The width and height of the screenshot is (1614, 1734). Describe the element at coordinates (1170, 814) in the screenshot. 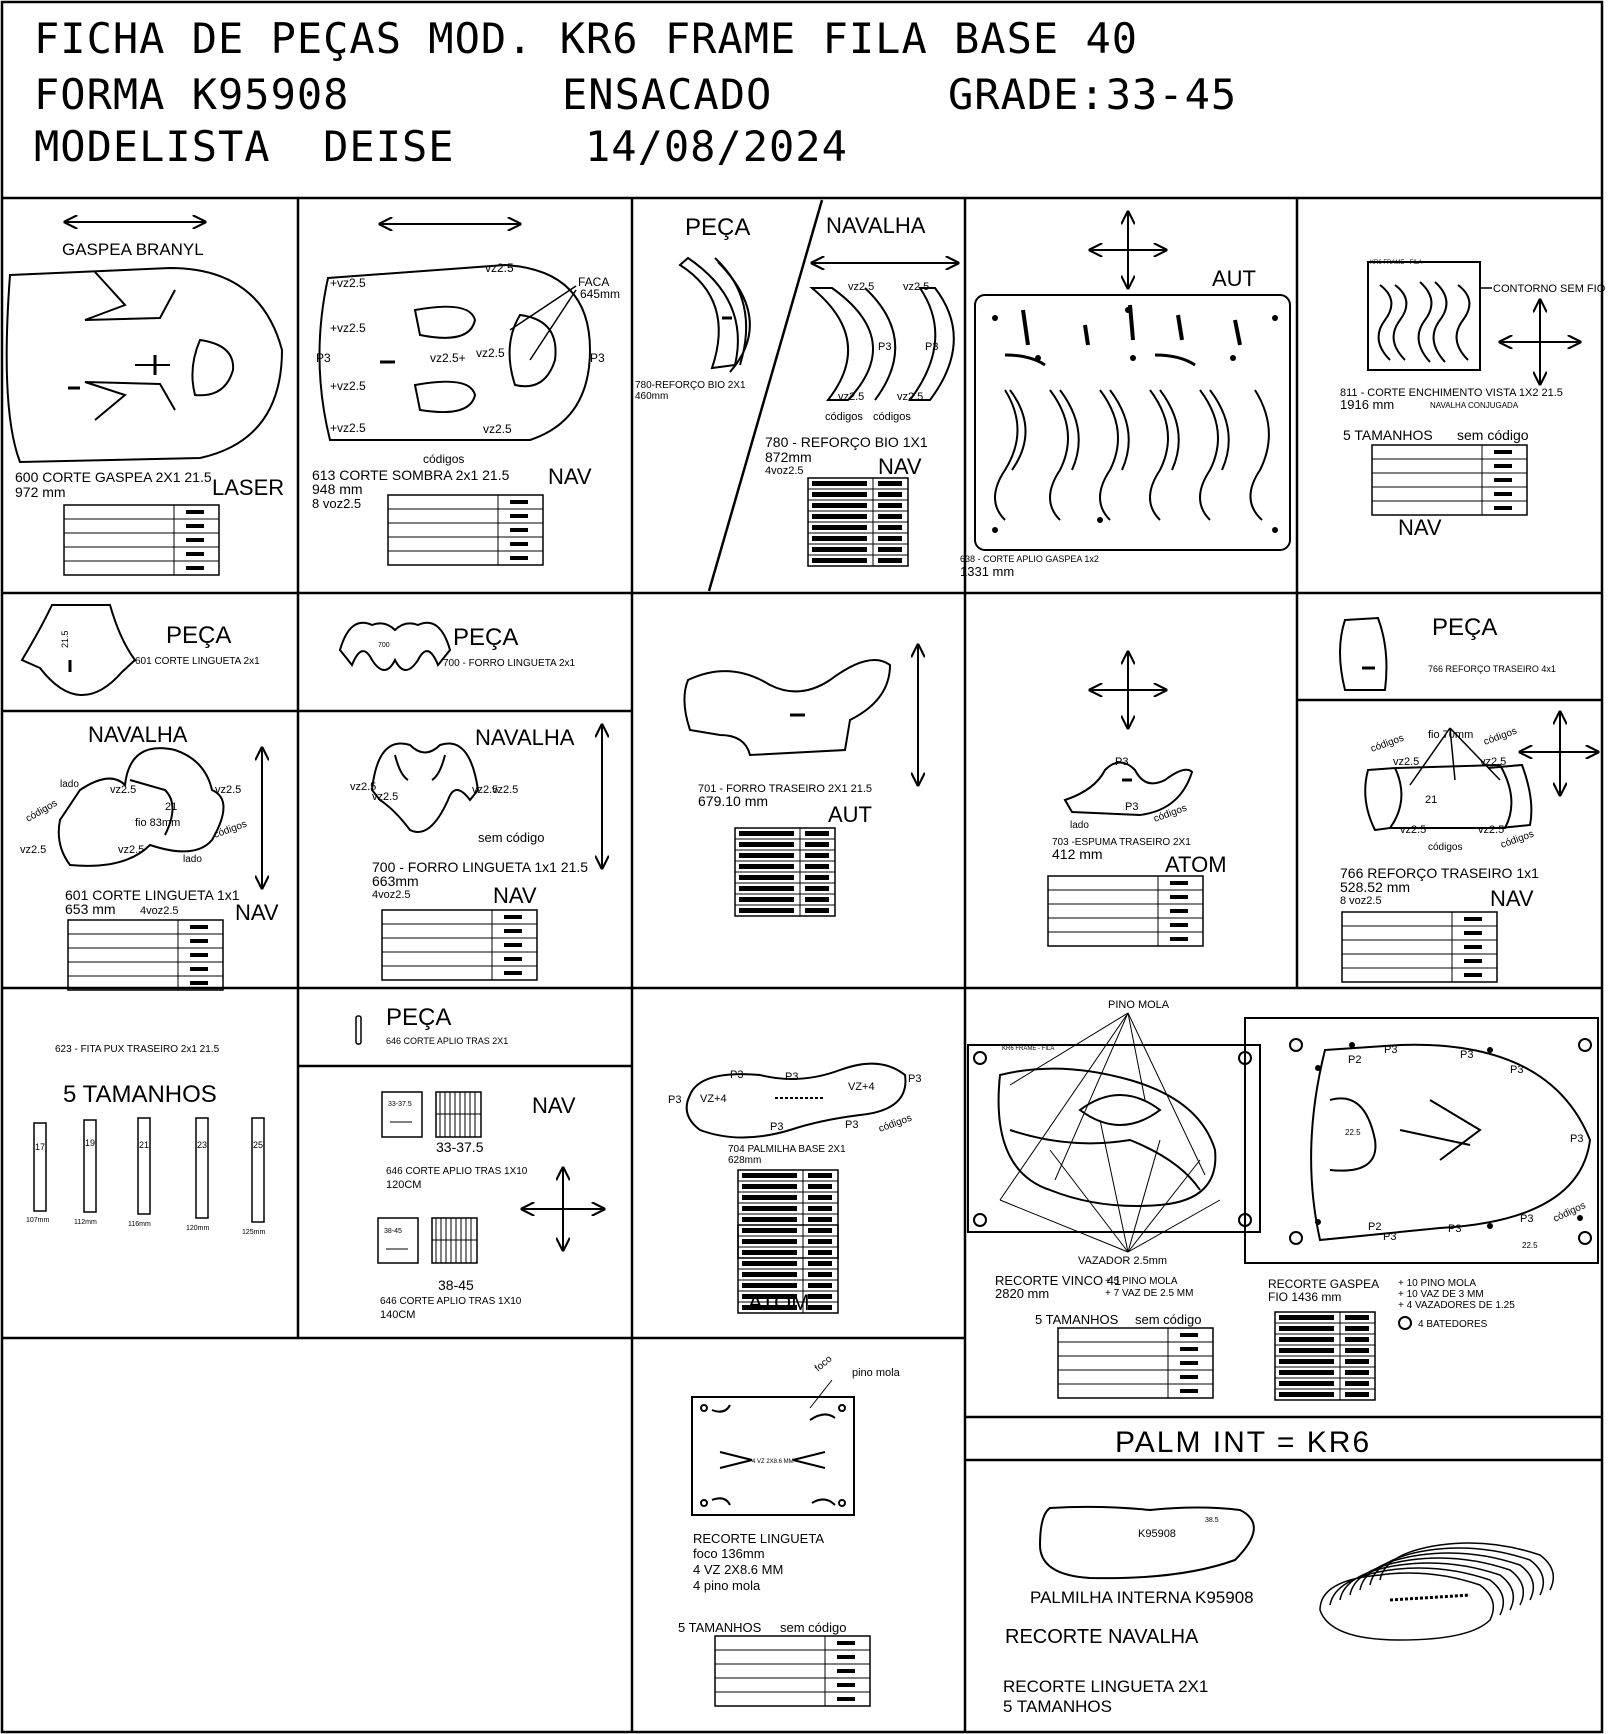

I see `p703-codigos: códigos` at that location.